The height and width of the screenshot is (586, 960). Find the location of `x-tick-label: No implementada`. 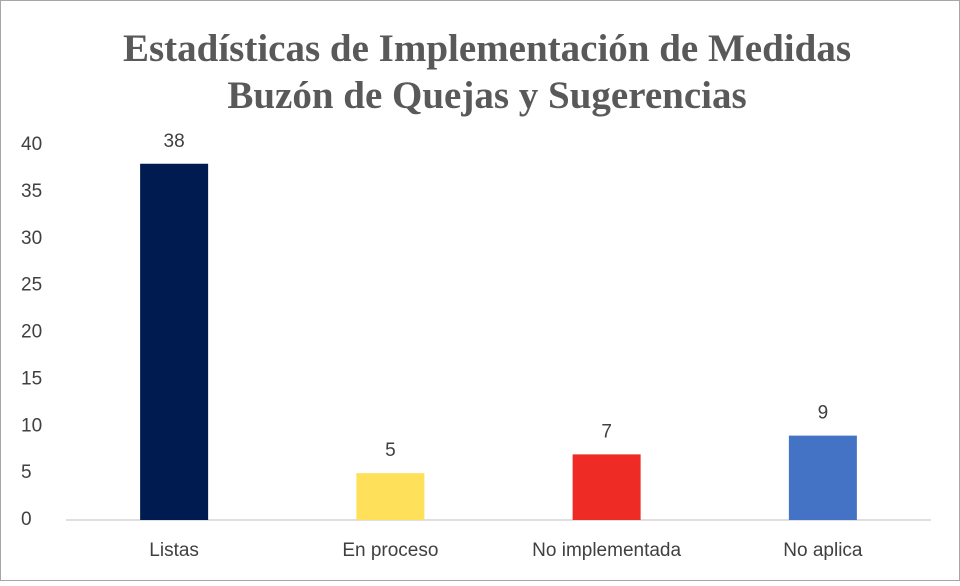

x-tick-label: No implementada is located at coordinates (606, 550).